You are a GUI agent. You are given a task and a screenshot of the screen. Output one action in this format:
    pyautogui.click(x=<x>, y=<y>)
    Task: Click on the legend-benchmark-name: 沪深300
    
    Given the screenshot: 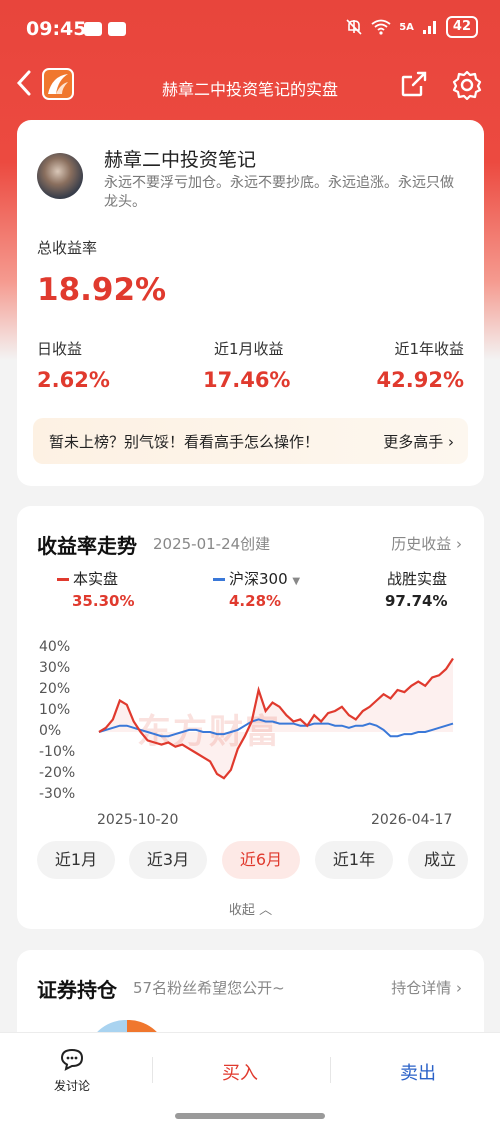 What is the action you would take?
    pyautogui.click(x=258, y=579)
    